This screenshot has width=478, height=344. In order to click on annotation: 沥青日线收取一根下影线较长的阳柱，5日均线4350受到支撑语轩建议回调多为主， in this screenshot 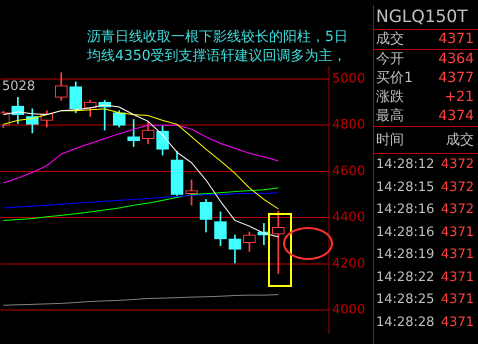, I will do `click(221, 47)`.